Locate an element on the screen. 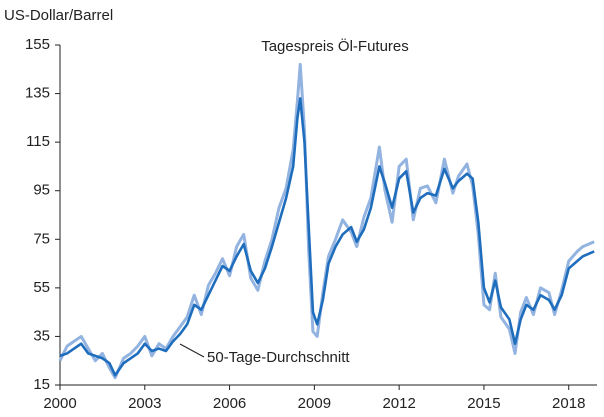 Image resolution: width=604 pixels, height=417 pixels. x-tick-label: 2015 is located at coordinates (483, 403).